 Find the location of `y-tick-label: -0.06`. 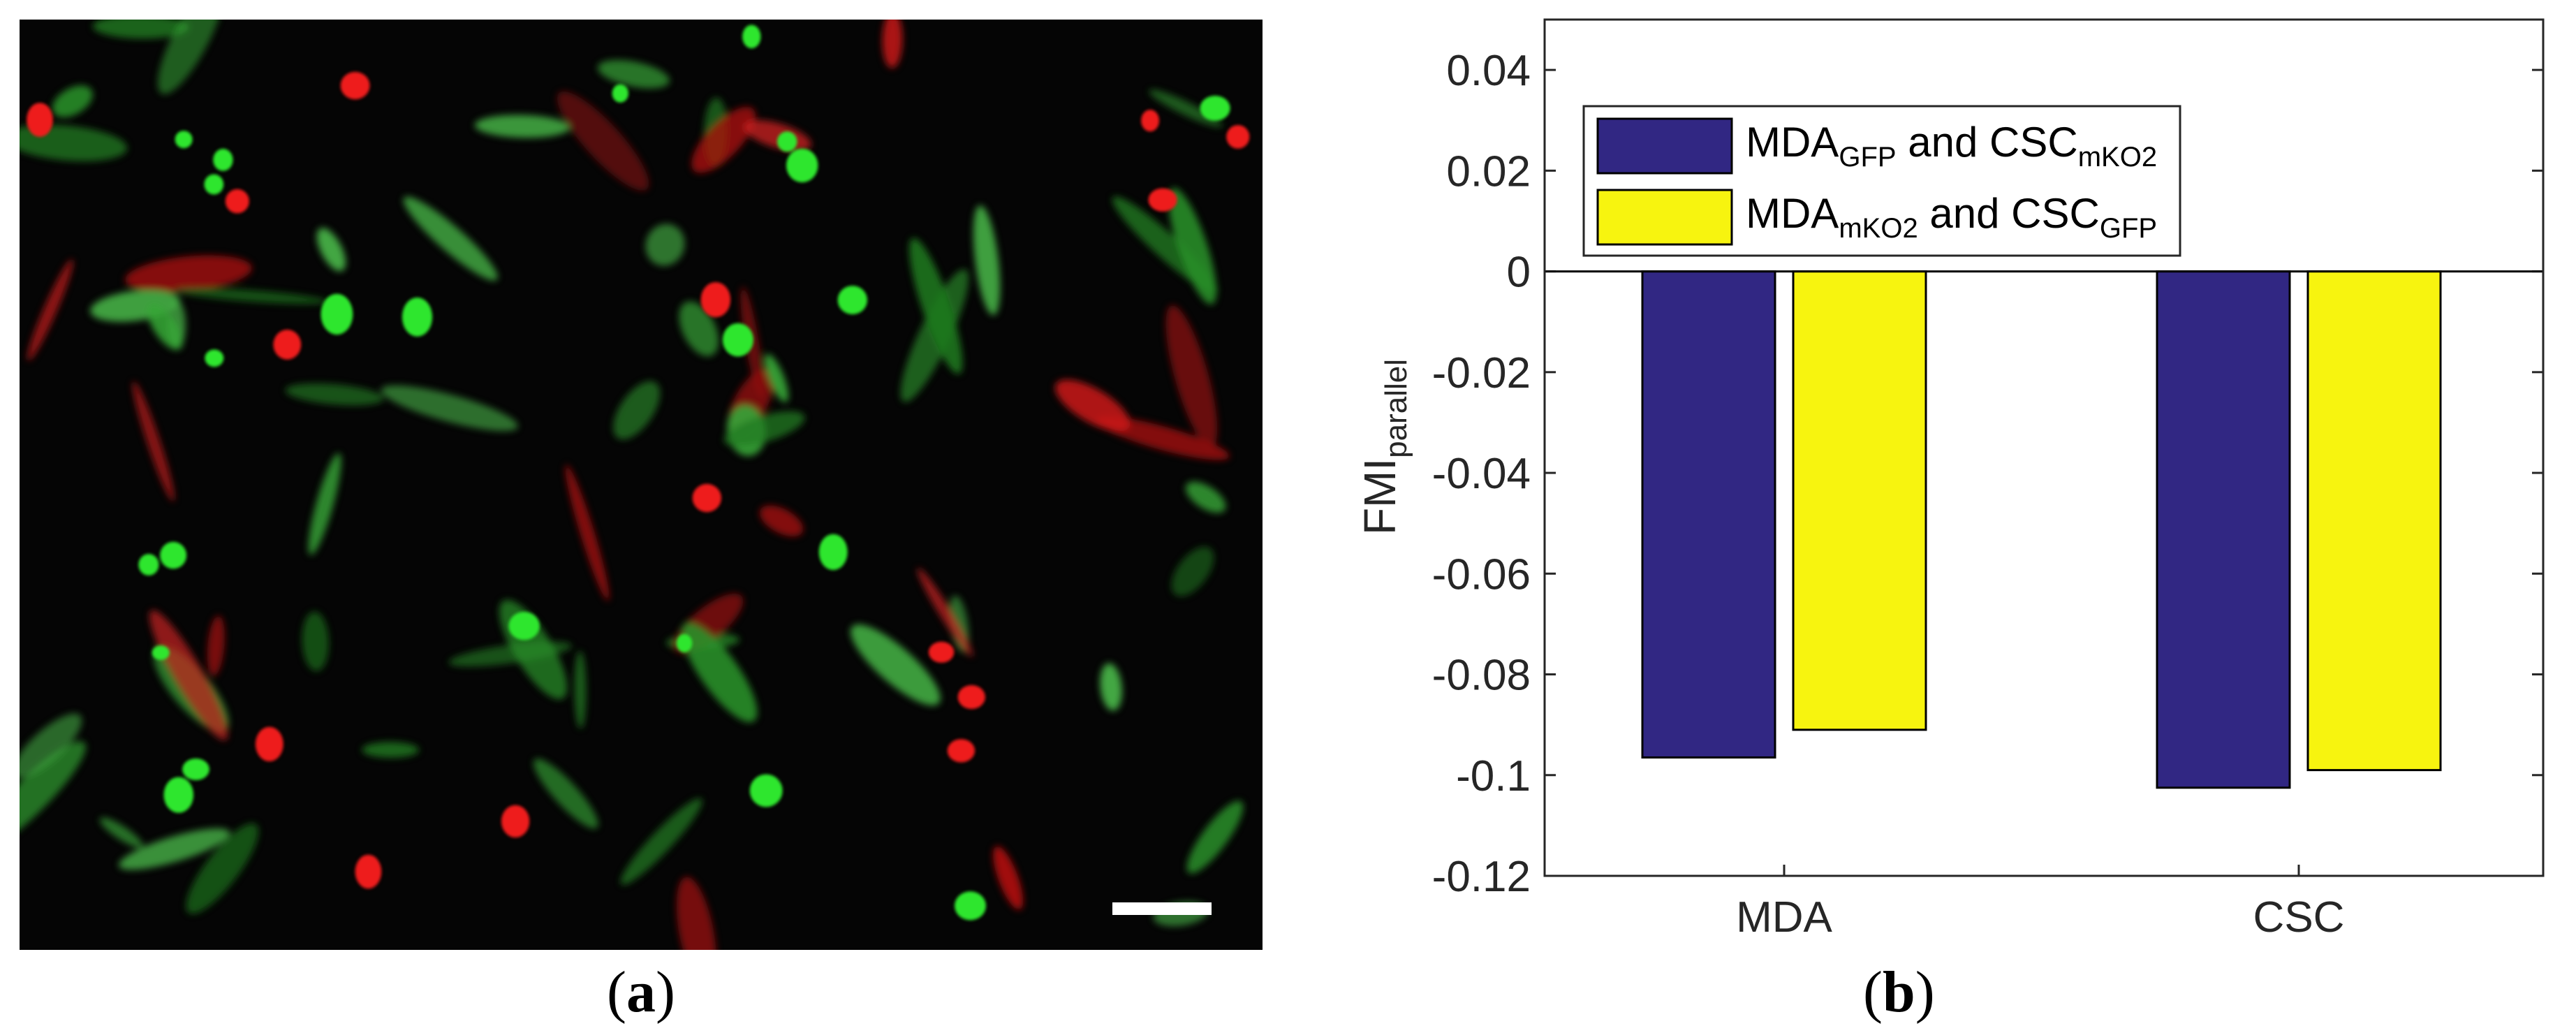

y-tick-label: -0.06 is located at coordinates (1481, 574).